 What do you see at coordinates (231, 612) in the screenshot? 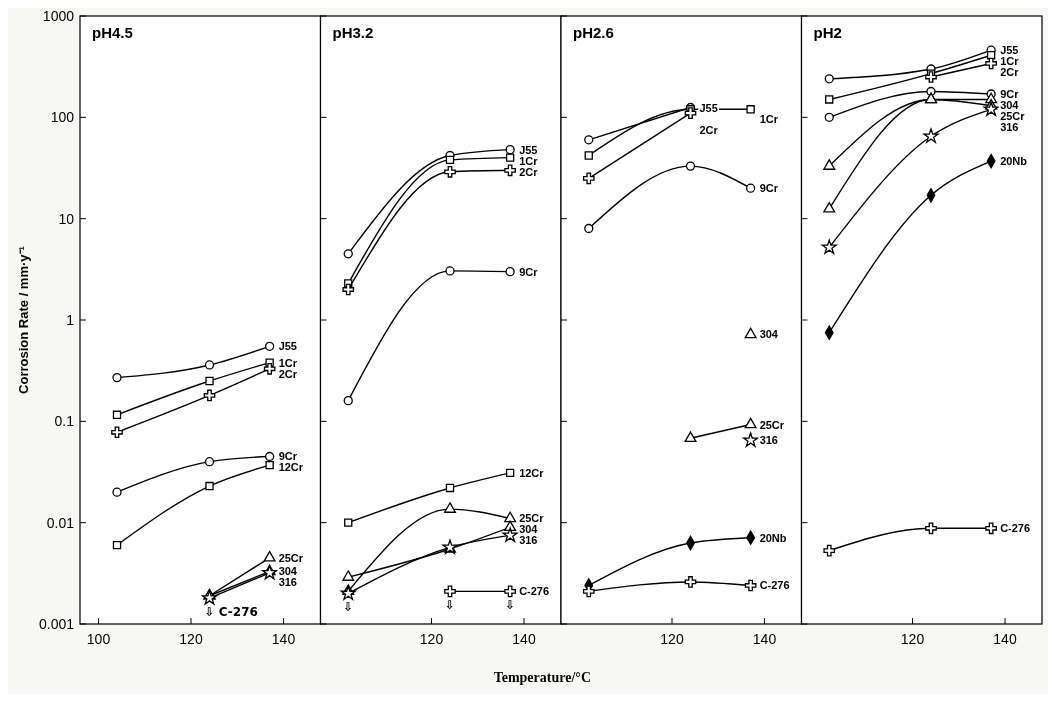
I see `annotation: ⇩ C-276` at bounding box center [231, 612].